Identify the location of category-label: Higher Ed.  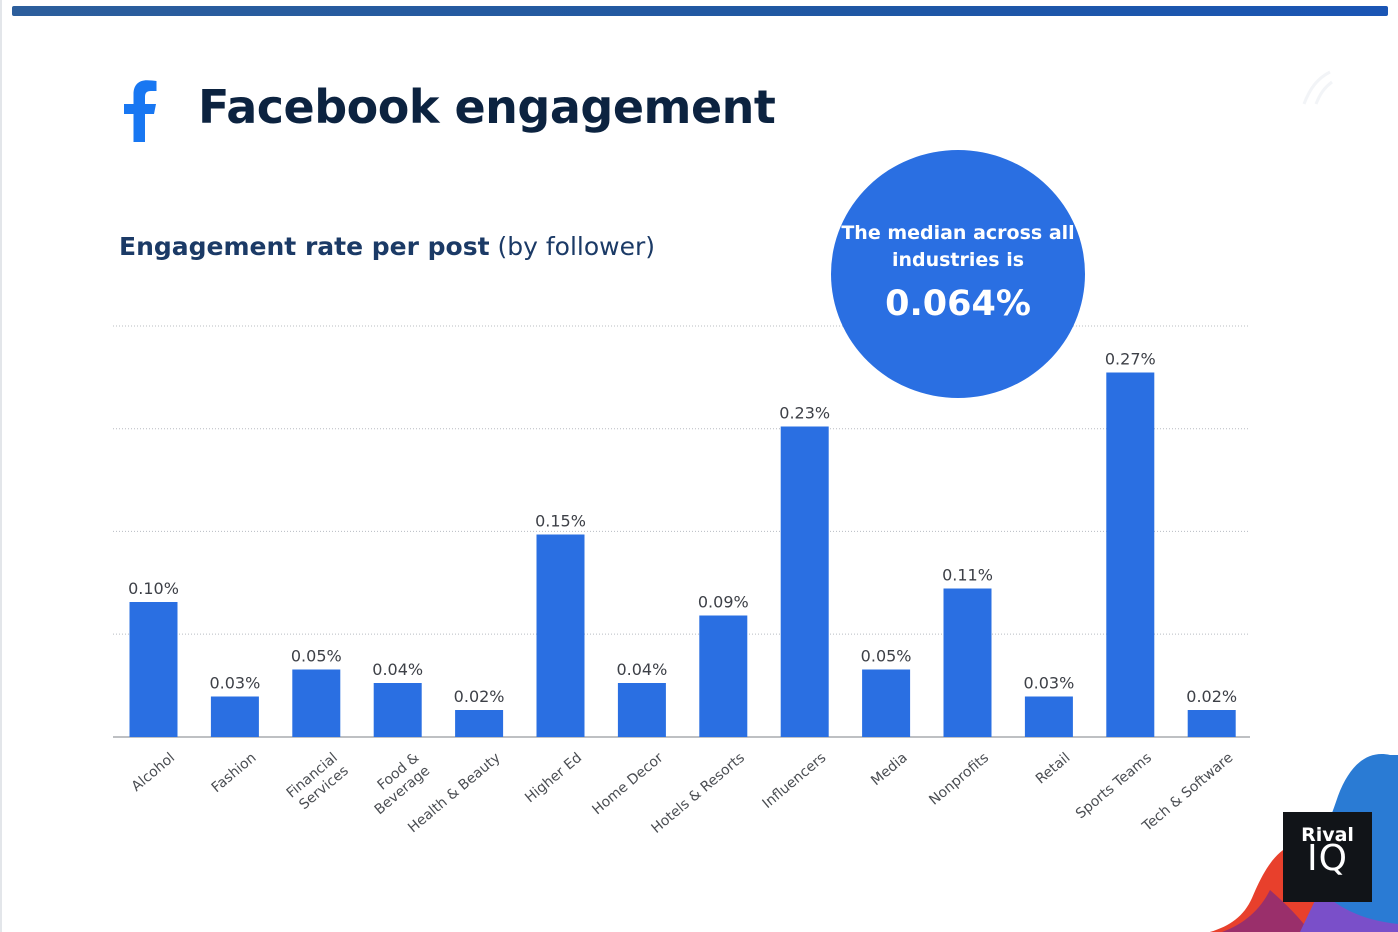
(553, 778).